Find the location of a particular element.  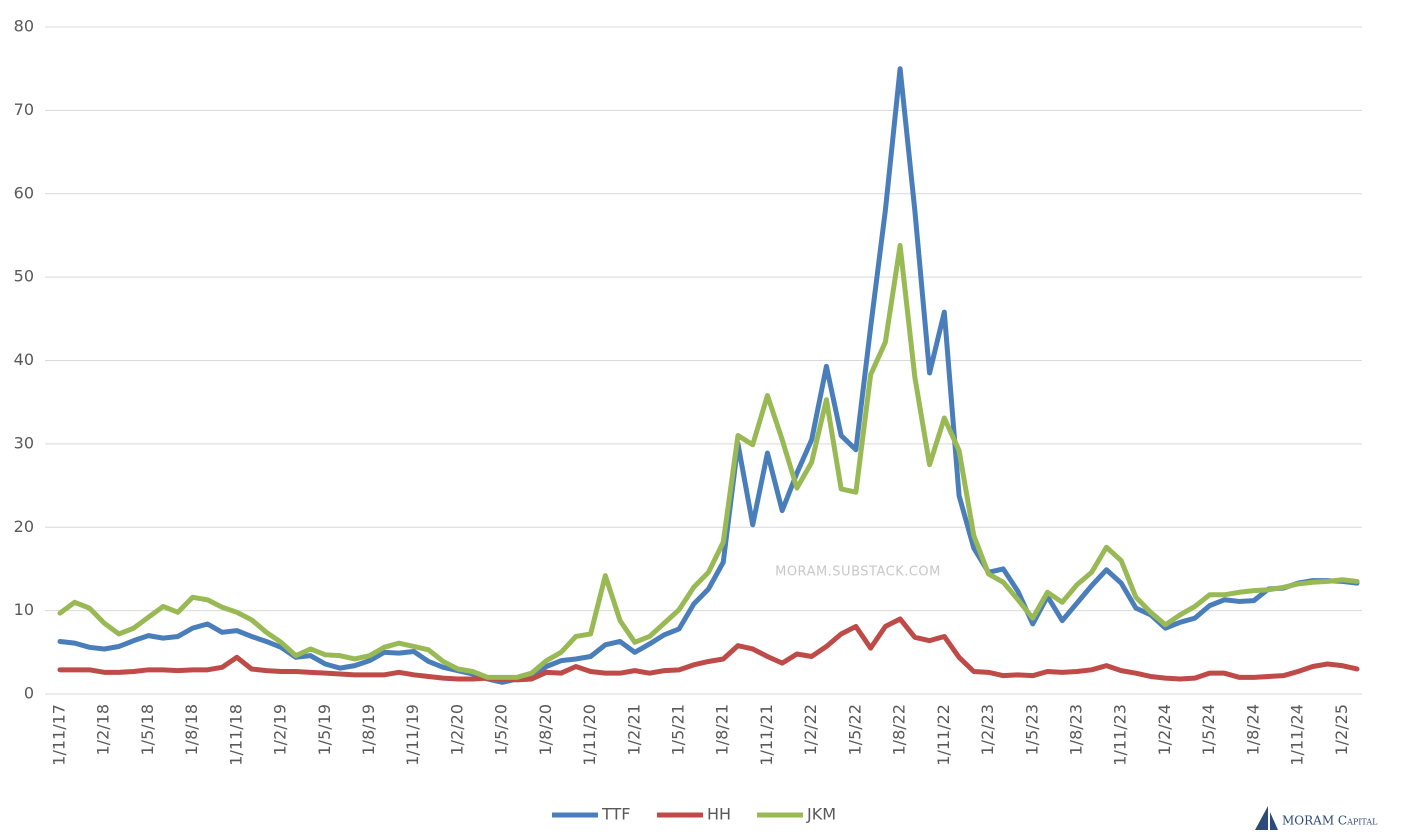

y-tick-label: 50 is located at coordinates (24, 276).